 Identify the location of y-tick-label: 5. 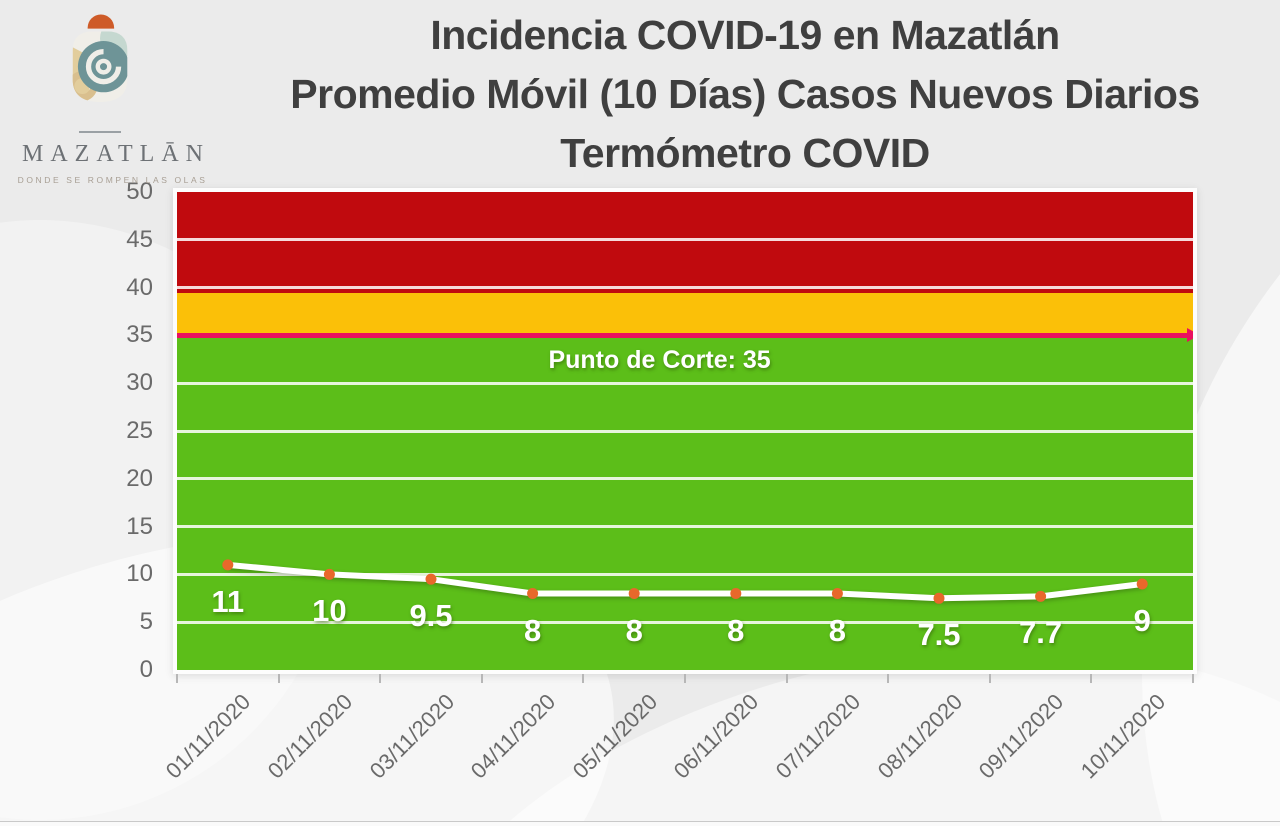
(146, 622).